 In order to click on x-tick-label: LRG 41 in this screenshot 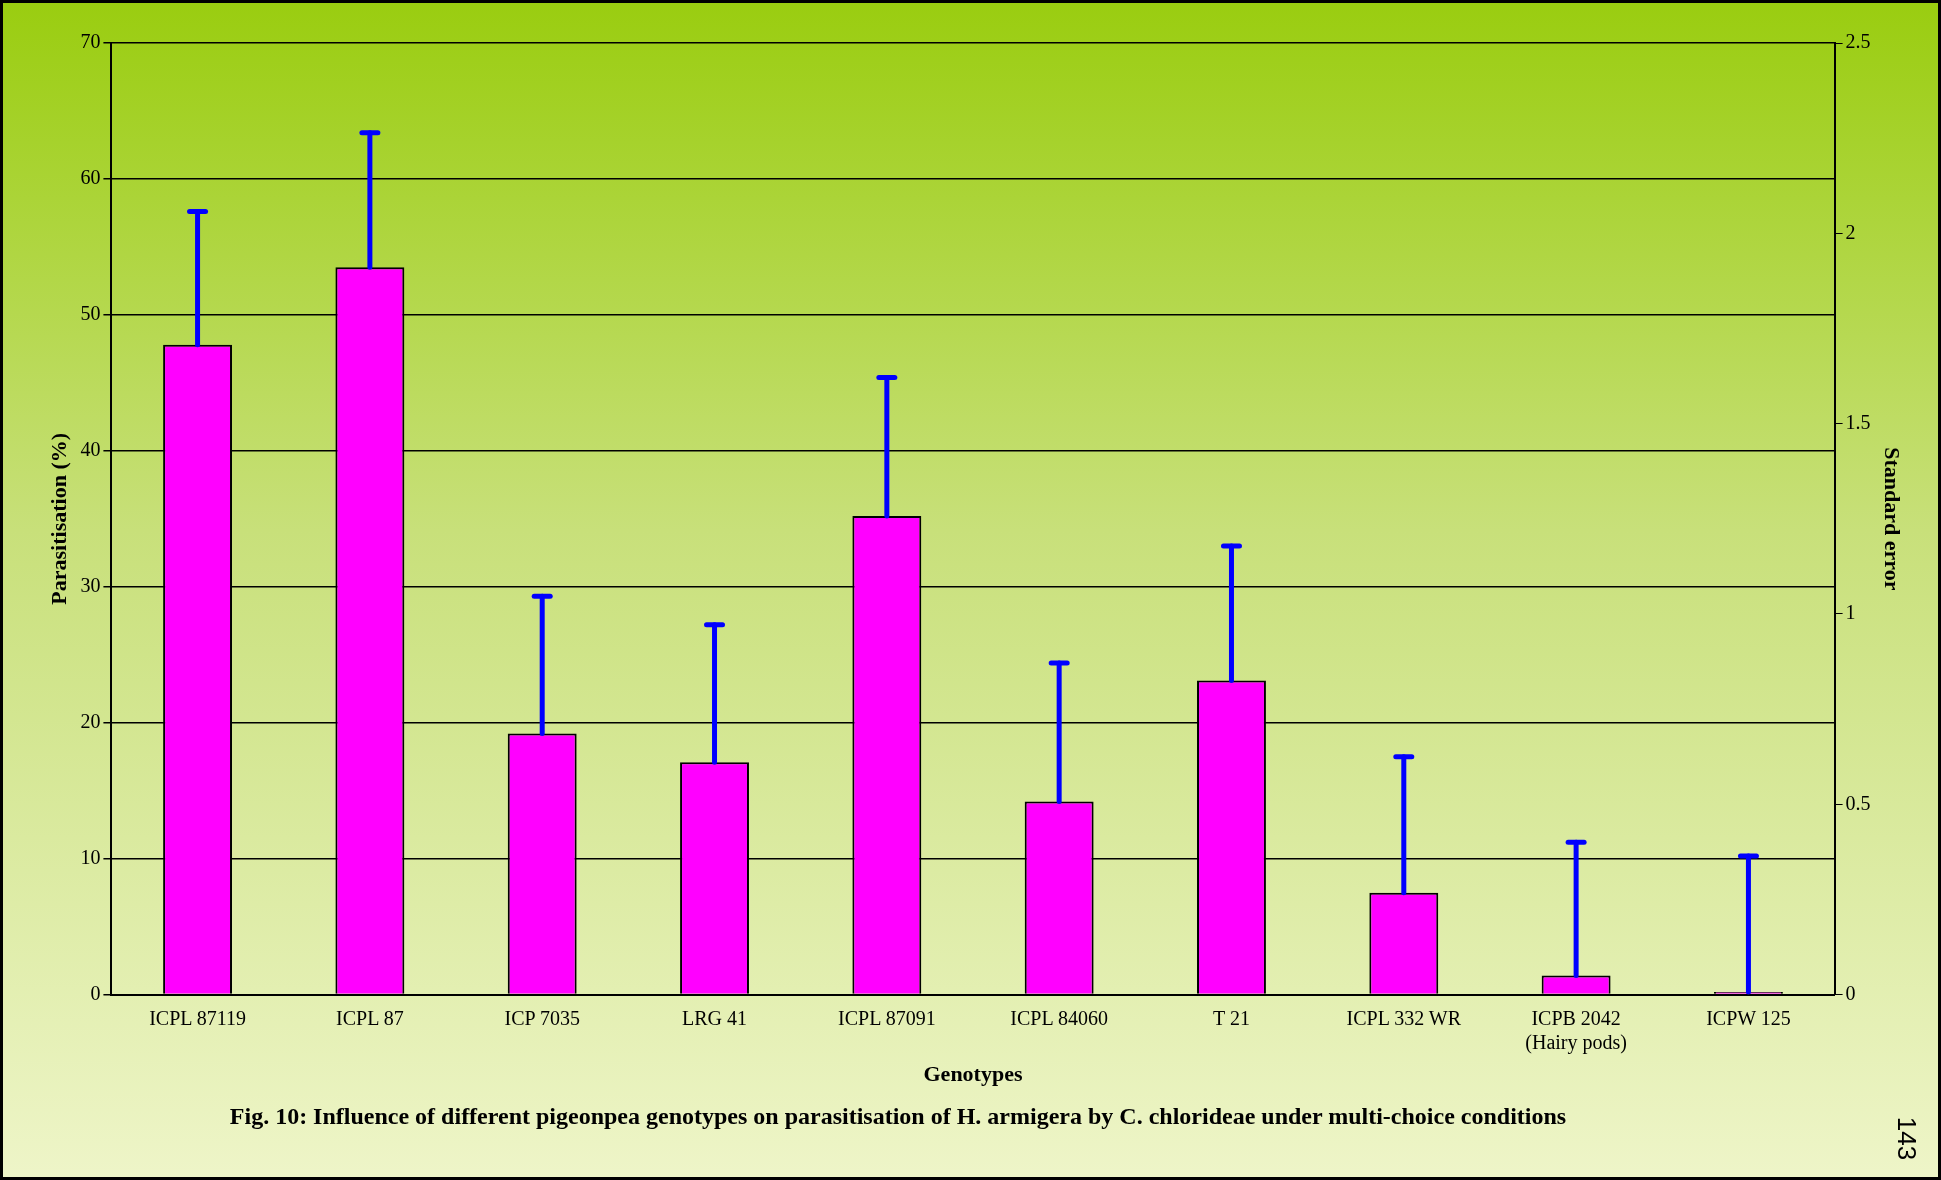, I will do `click(715, 1017)`.